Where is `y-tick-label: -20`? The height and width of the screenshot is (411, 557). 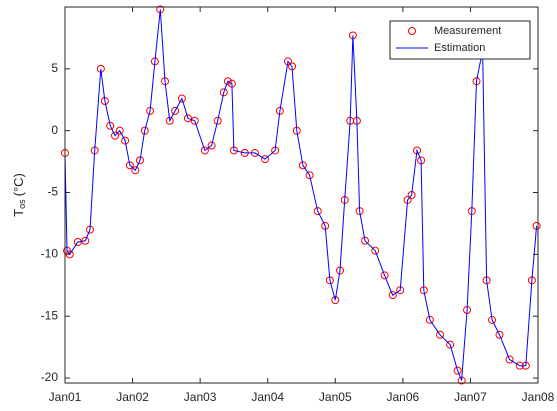 y-tick-label: -20 is located at coordinates (50, 377).